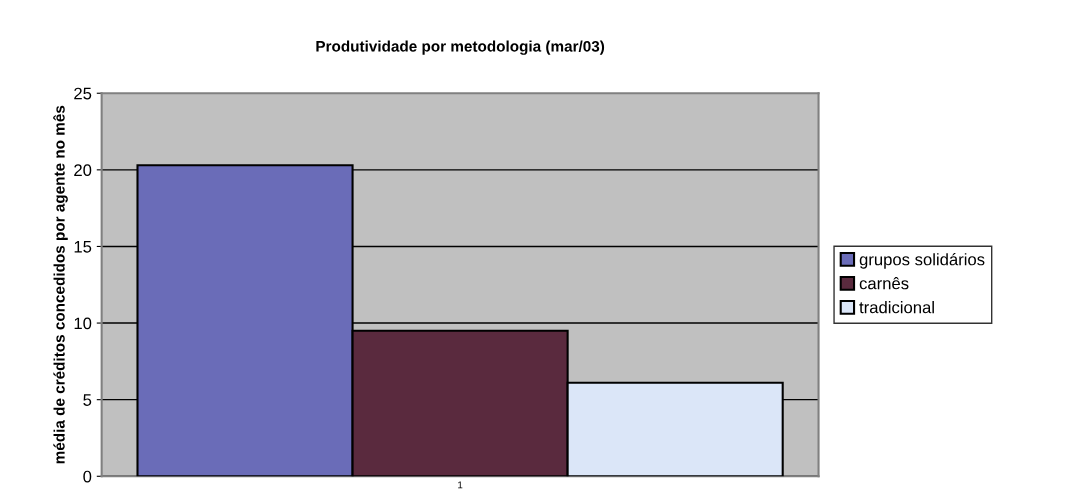 This screenshot has height=504, width=1070. What do you see at coordinates (884, 283) in the screenshot?
I see `legend-label: carnês` at bounding box center [884, 283].